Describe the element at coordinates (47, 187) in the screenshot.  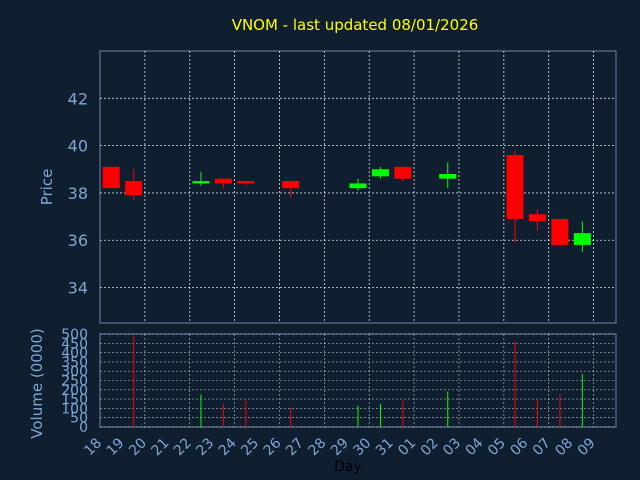
I see `price-axis-label: Price` at that location.